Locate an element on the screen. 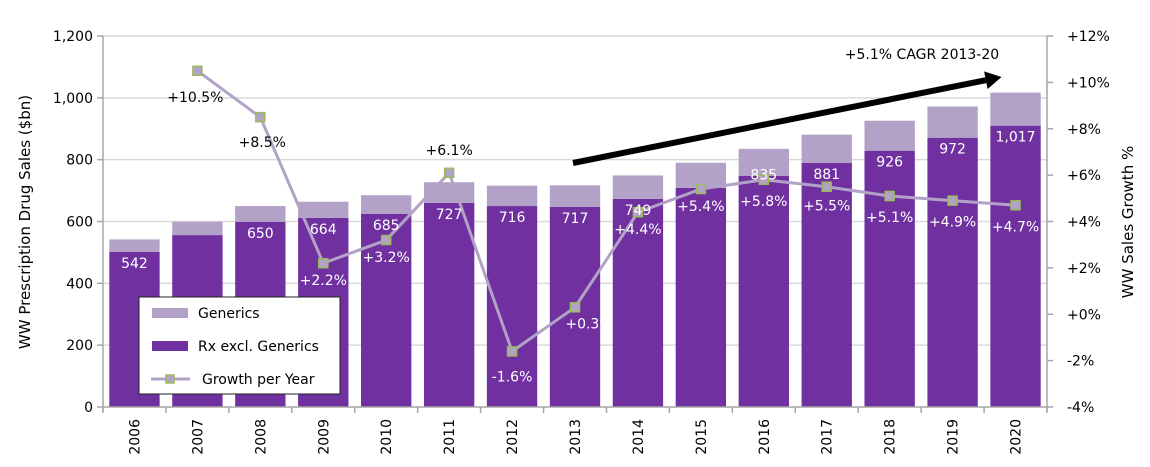 Image resolution: width=1150 pixels, height=467 pixels. growth-marker-2014 is located at coordinates (638, 212).